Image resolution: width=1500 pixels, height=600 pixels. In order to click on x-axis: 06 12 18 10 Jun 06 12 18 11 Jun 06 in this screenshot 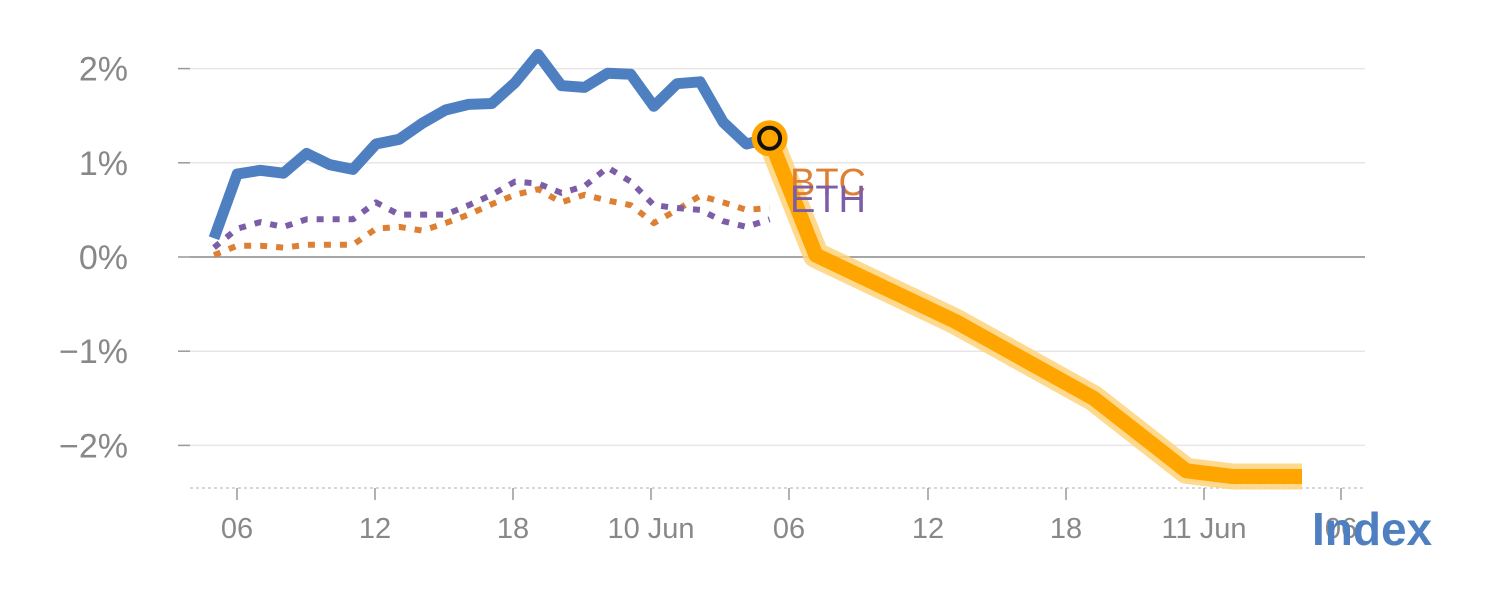, I will do `click(777, 516)`.